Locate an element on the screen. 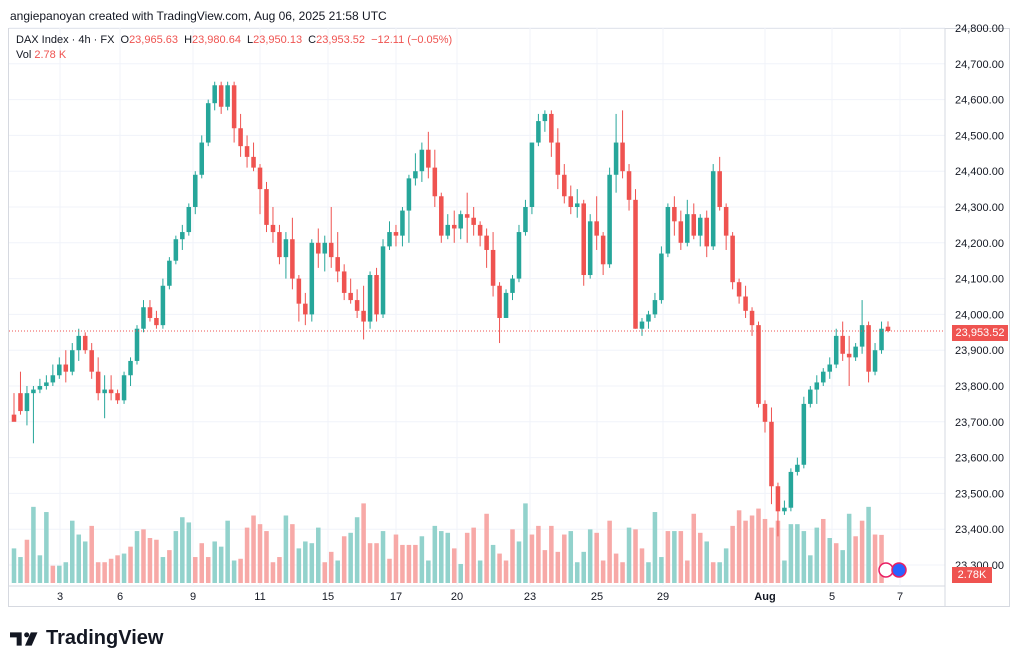  x-tick-label: 3 is located at coordinates (60, 597).